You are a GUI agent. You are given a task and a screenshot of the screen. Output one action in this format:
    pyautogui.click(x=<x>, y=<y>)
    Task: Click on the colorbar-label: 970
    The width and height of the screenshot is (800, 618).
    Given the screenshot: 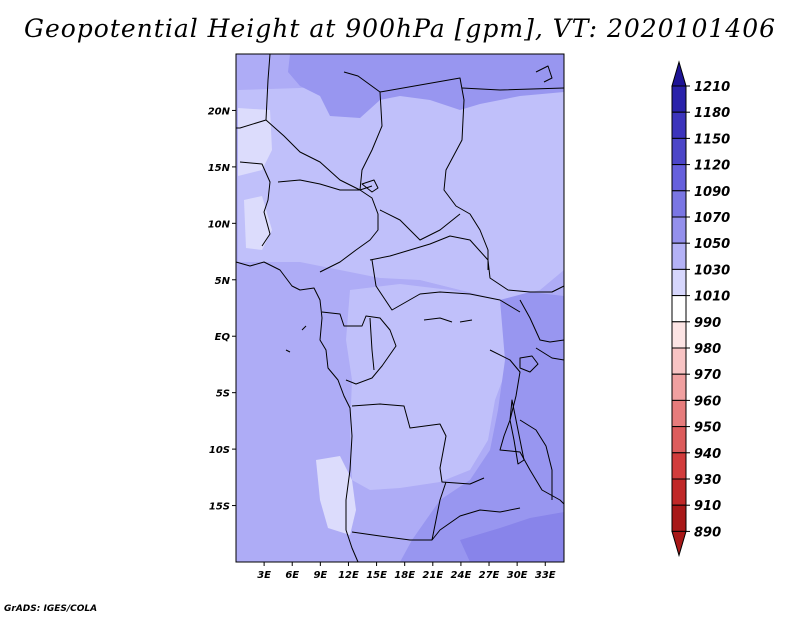 What is the action you would take?
    pyautogui.click(x=707, y=375)
    